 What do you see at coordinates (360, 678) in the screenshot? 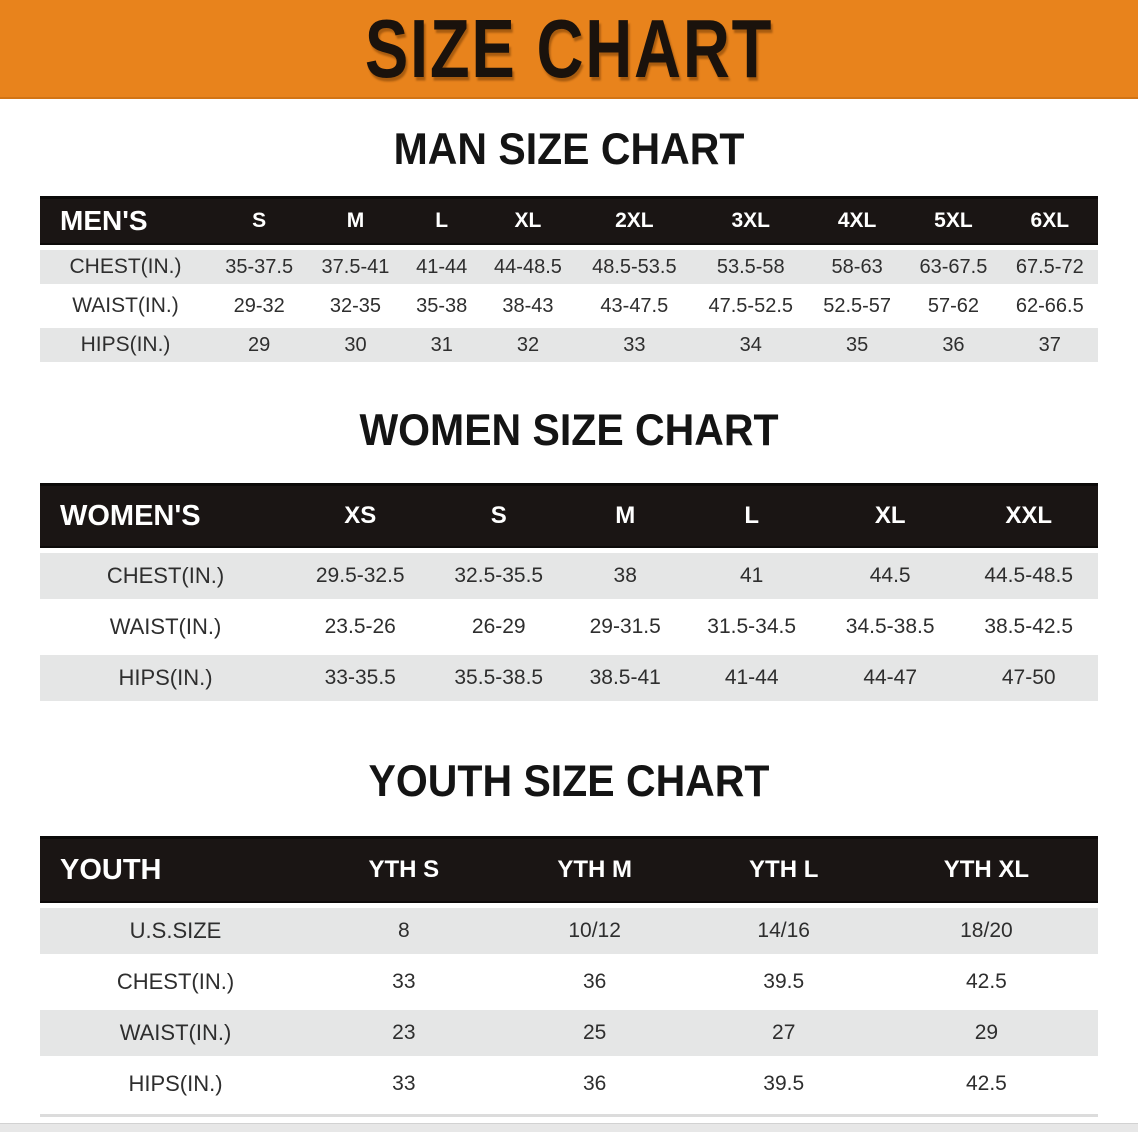
I see `women-size-cell: 33-35.5` at bounding box center [360, 678].